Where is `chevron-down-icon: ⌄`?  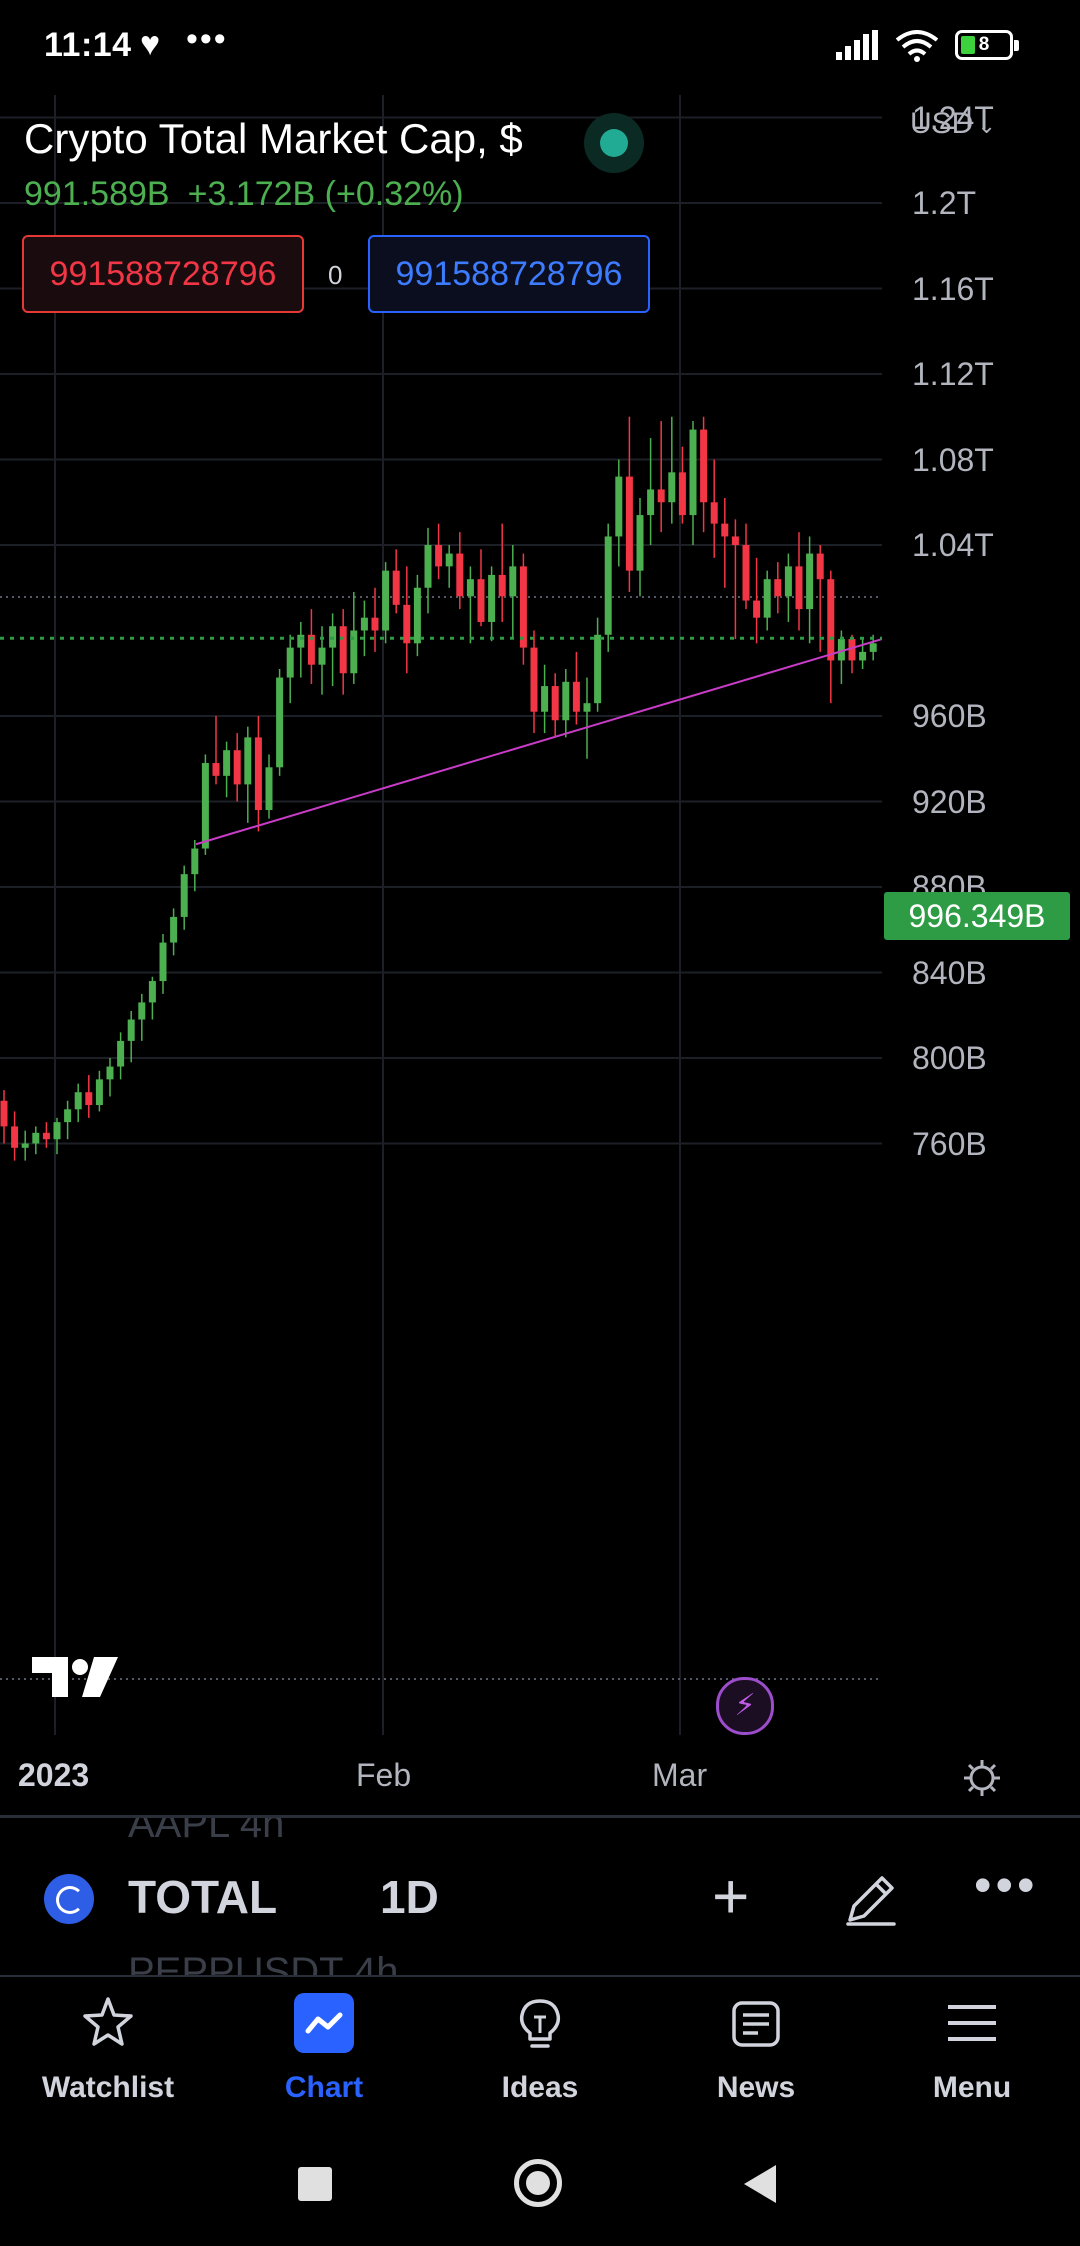 chevron-down-icon: ⌄ is located at coordinates (986, 125).